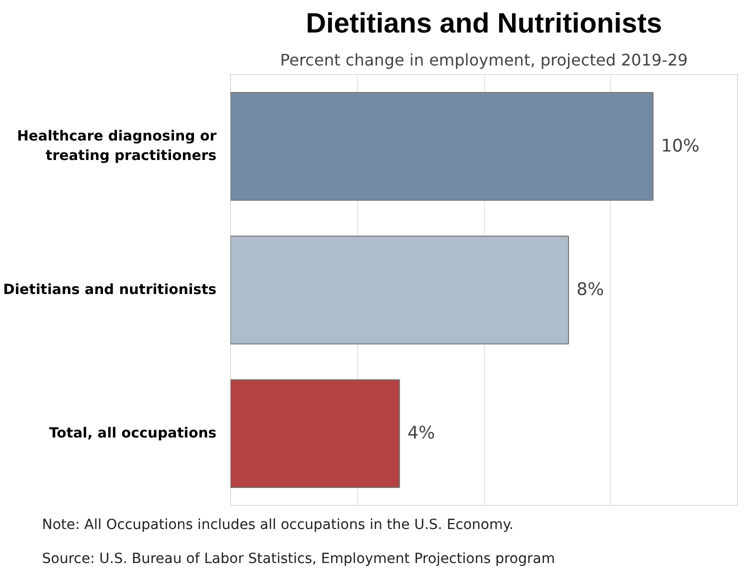 This screenshot has height=588, width=751. What do you see at coordinates (484, 60) in the screenshot?
I see `chart-subtitle: Percent change in employment, projected 2019-29` at bounding box center [484, 60].